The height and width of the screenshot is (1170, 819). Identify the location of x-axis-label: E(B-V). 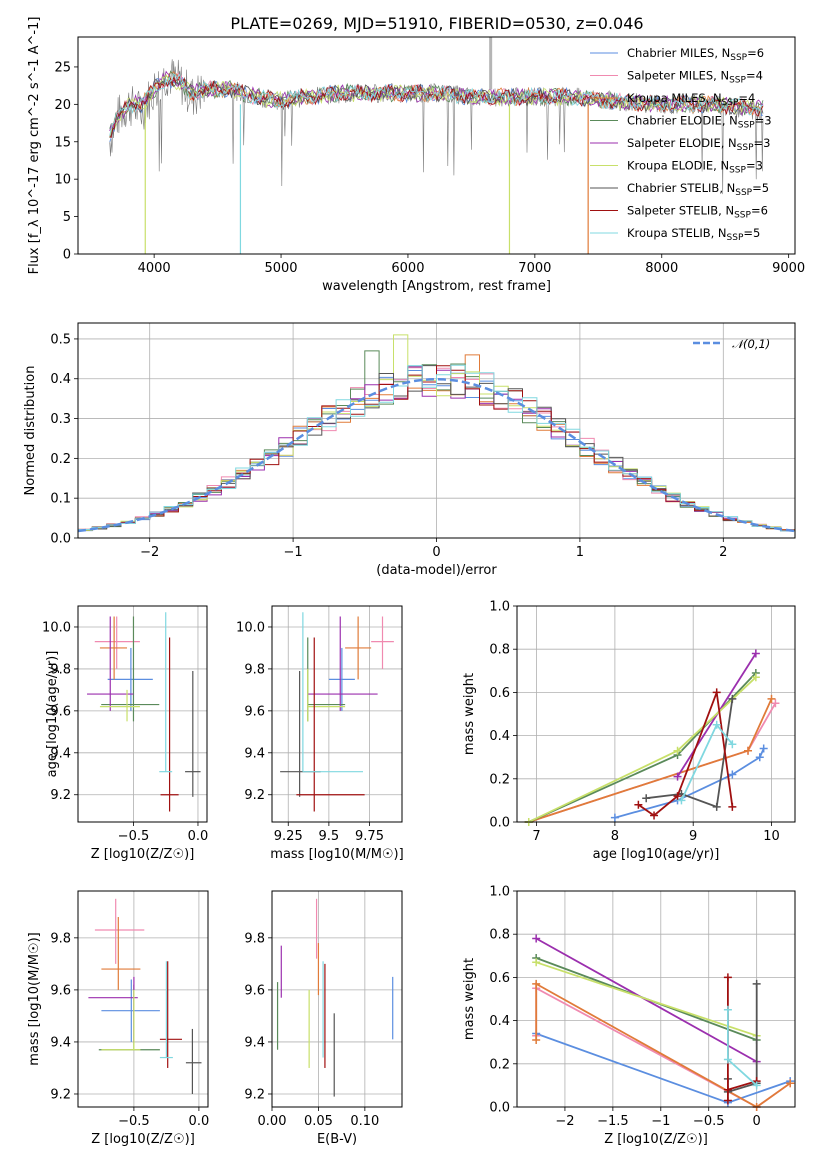
(337, 1139).